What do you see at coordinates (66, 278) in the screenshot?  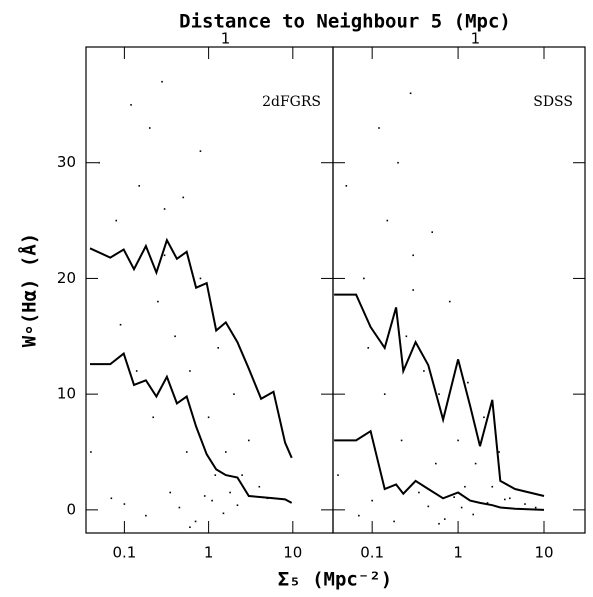 I see `y-tick-label: 20` at bounding box center [66, 278].